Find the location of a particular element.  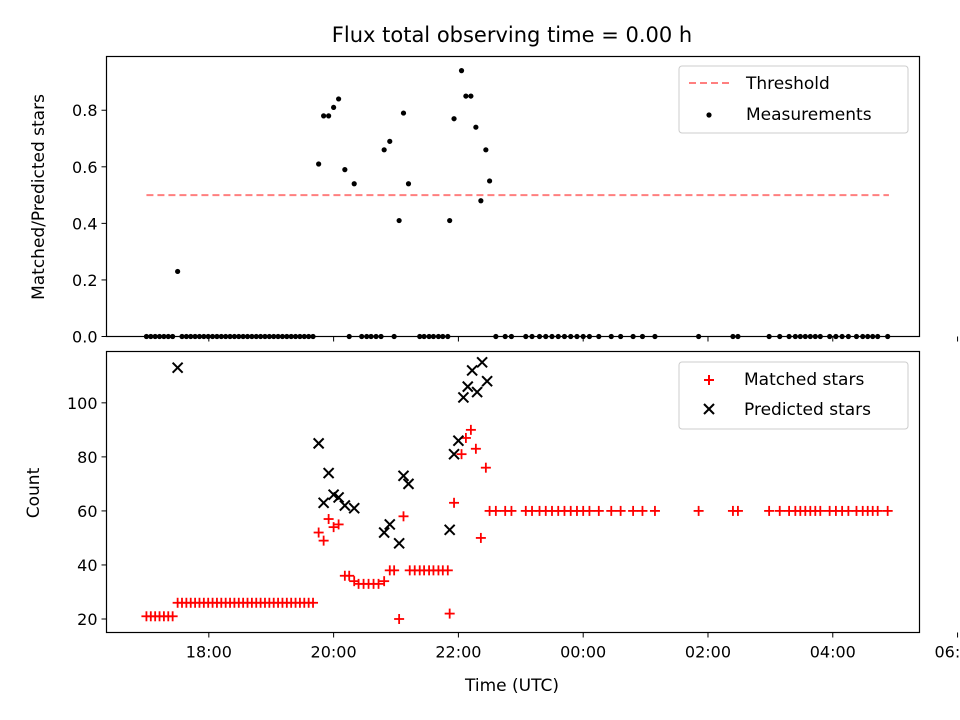

measurements-legend-handle is located at coordinates (709, 115).